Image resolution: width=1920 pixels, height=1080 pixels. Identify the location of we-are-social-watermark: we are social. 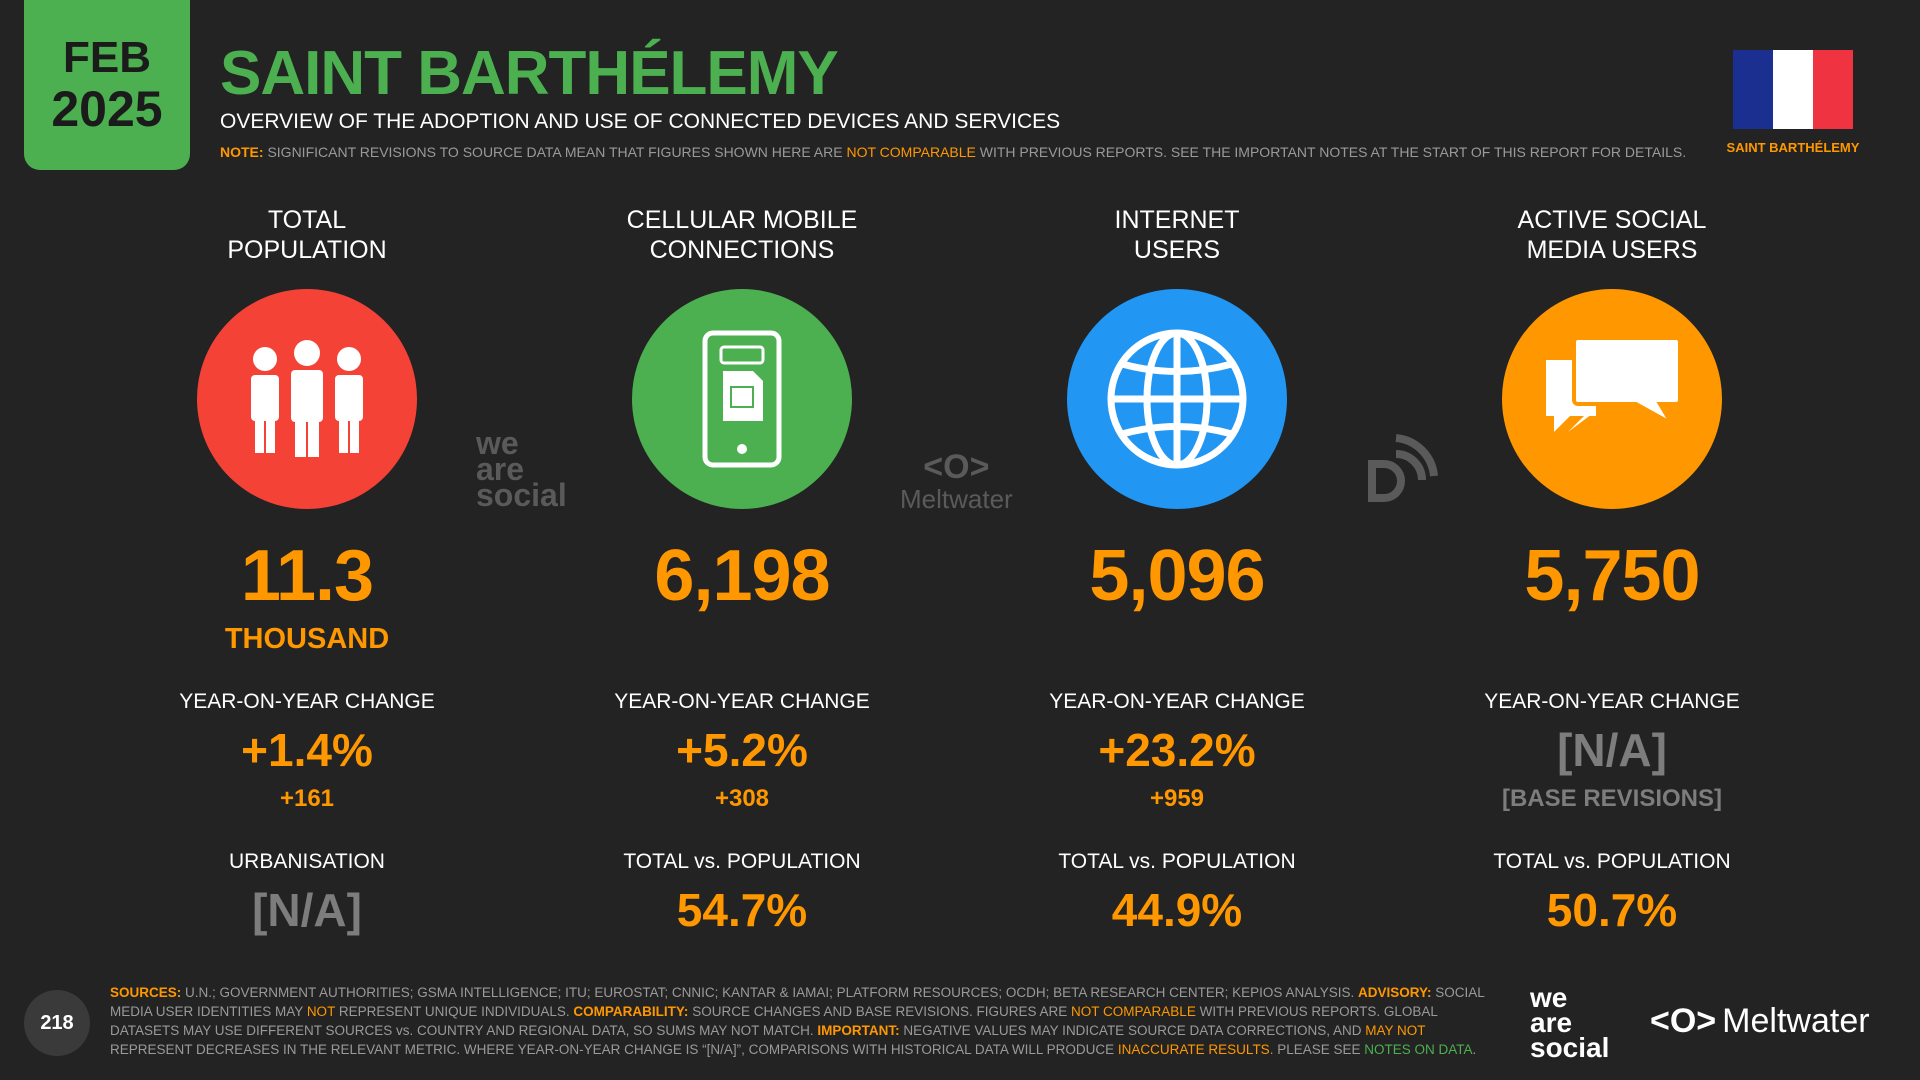
(521, 469).